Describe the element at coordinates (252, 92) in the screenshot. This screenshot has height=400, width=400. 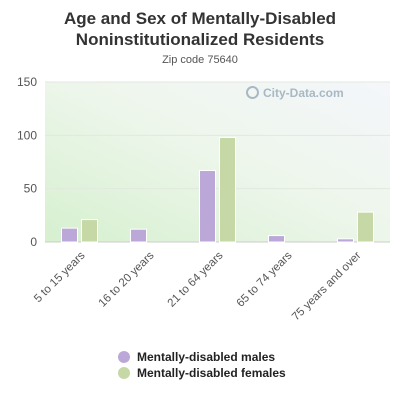
I see `magnifier-icon` at that location.